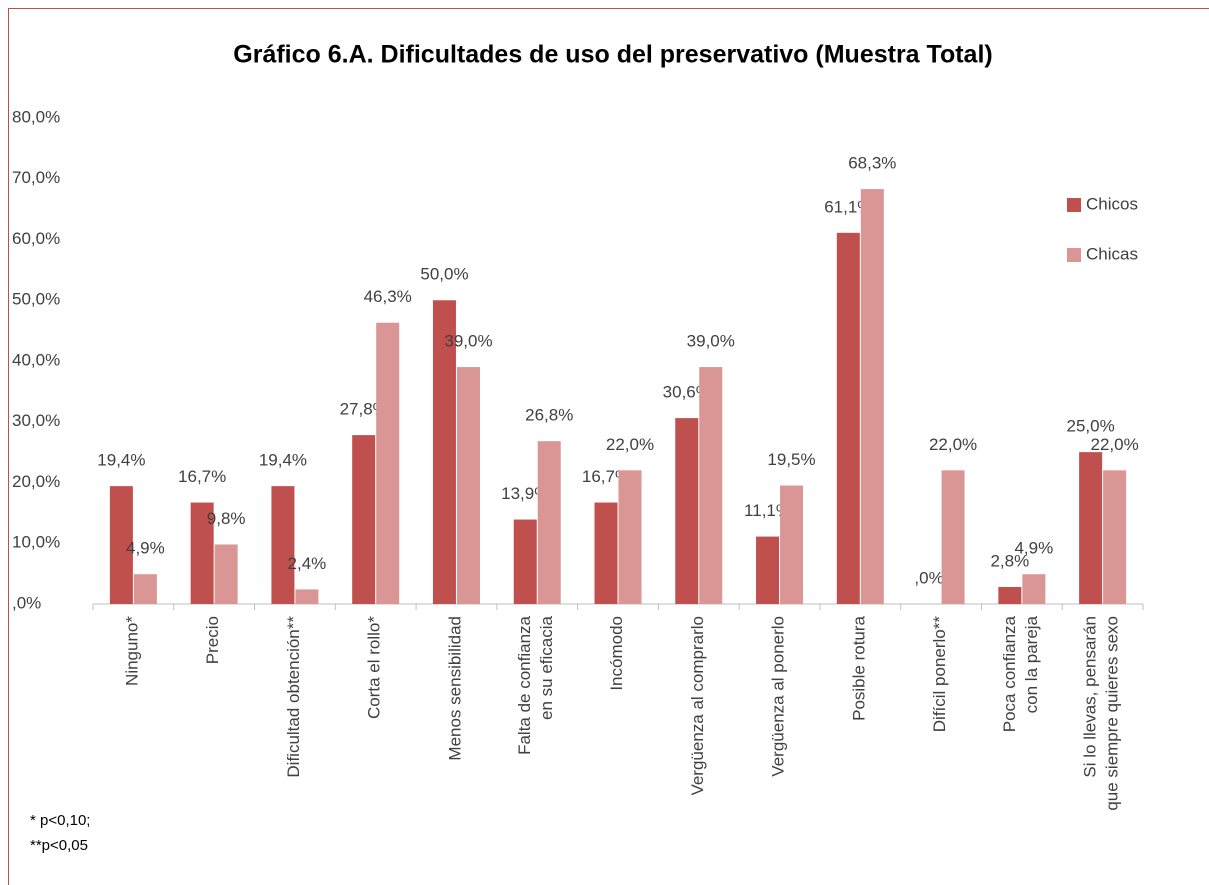 The width and height of the screenshot is (1209, 885). I want to click on legend-label: Chicos, so click(1112, 203).